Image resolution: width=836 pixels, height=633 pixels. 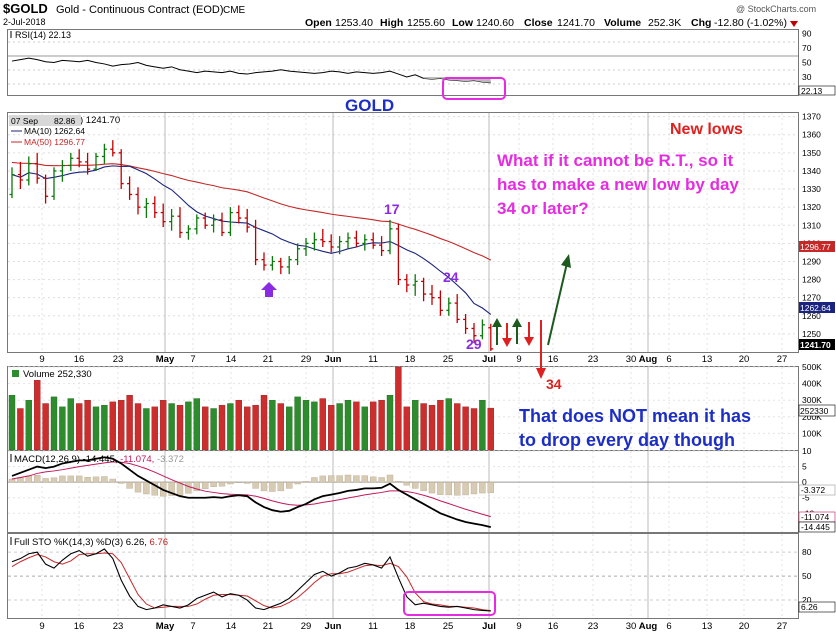 I want to click on sto-panel, so click(x=403, y=576).